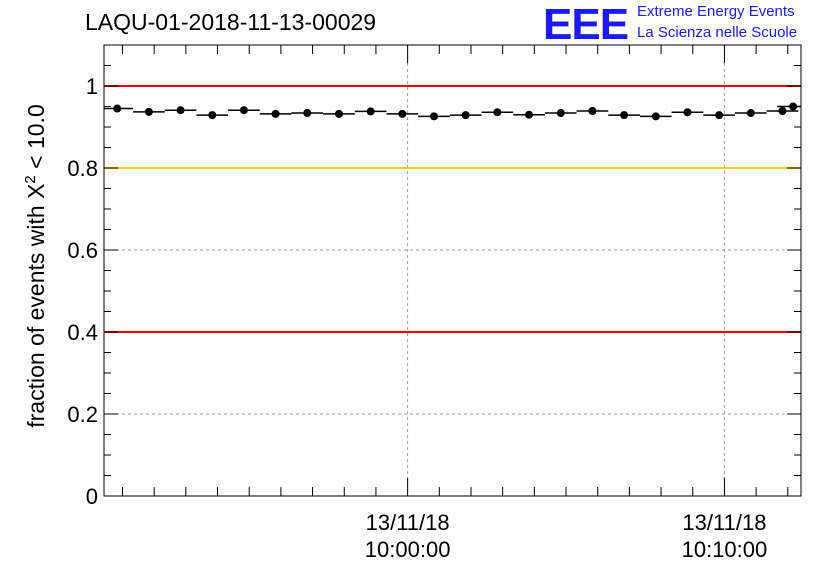 This screenshot has width=836, height=572. Describe the element at coordinates (408, 549) in the screenshot. I see `x-tick-label-time: 10:00:00` at that location.